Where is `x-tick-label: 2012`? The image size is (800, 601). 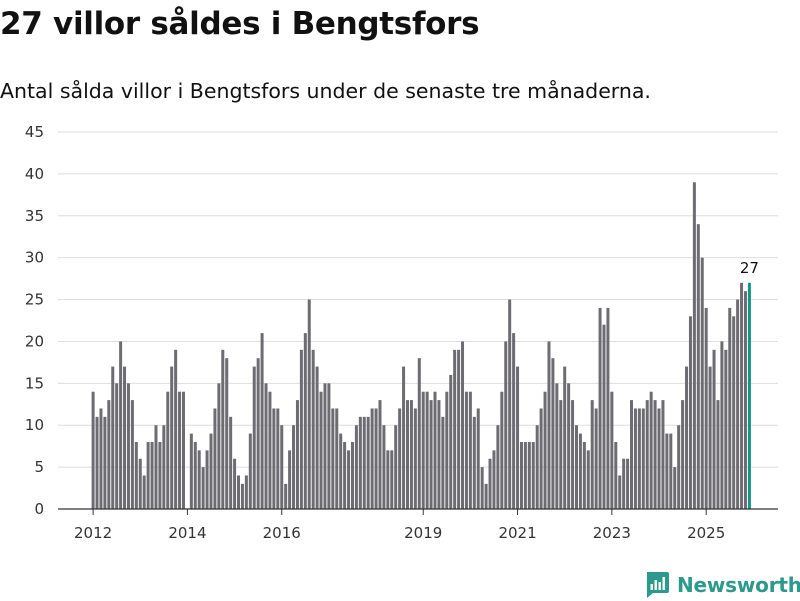 x-tick-label: 2012 is located at coordinates (93, 533).